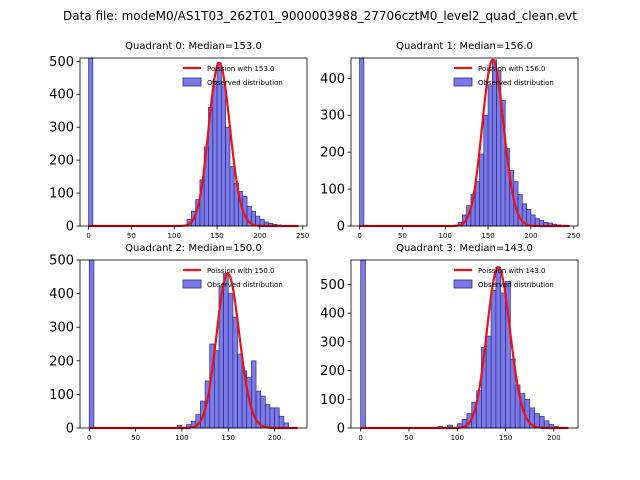  Describe the element at coordinates (193, 46) in the screenshot. I see `subplot-title: Quadrant 0: Median=153.0` at that location.